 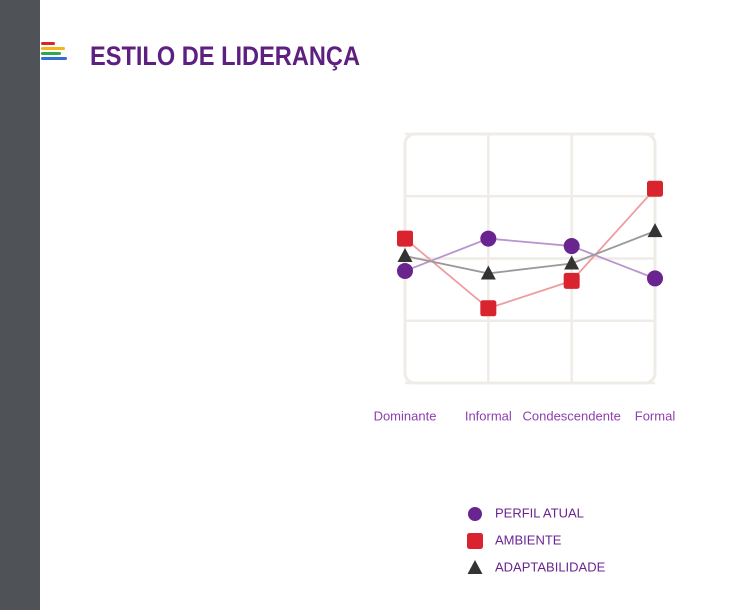 I want to click on x-tick-label: Dominante, so click(x=405, y=415).